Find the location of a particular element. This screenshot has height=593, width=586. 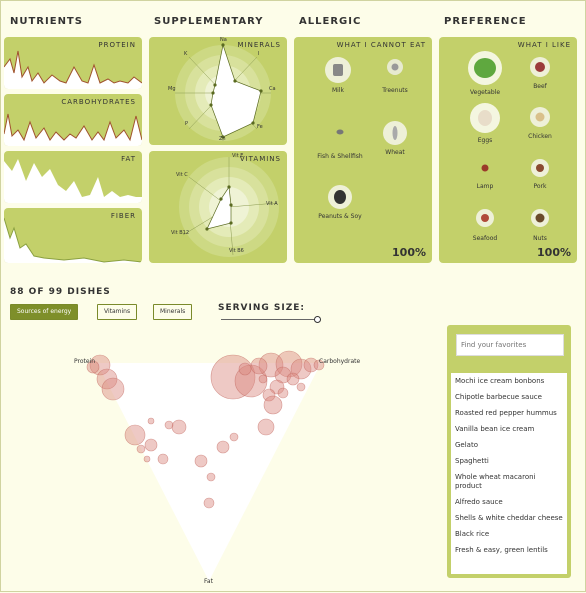

allergy-item-milk: Milk is located at coordinates (338, 75).